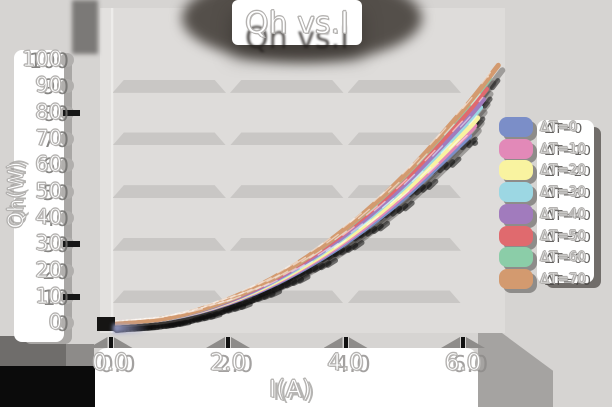 This screenshot has height=407, width=612. What do you see at coordinates (345, 342) in the screenshot?
I see `x-tick-mark-4.0` at bounding box center [345, 342].